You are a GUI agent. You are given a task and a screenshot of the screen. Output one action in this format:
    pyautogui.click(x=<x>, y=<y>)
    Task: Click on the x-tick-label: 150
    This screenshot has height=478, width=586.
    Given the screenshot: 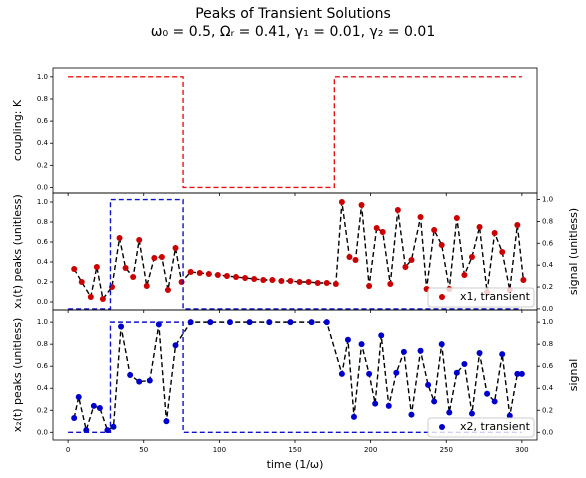 What is the action you would take?
    pyautogui.click(x=294, y=450)
    